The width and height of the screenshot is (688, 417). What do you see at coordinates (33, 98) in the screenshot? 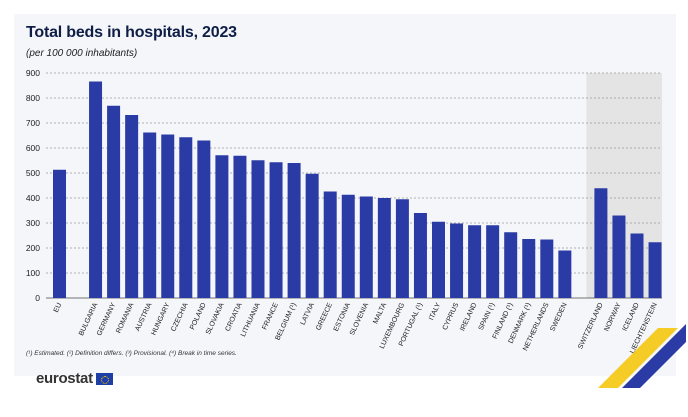
I see `y-tick-label: 800` at bounding box center [33, 98].